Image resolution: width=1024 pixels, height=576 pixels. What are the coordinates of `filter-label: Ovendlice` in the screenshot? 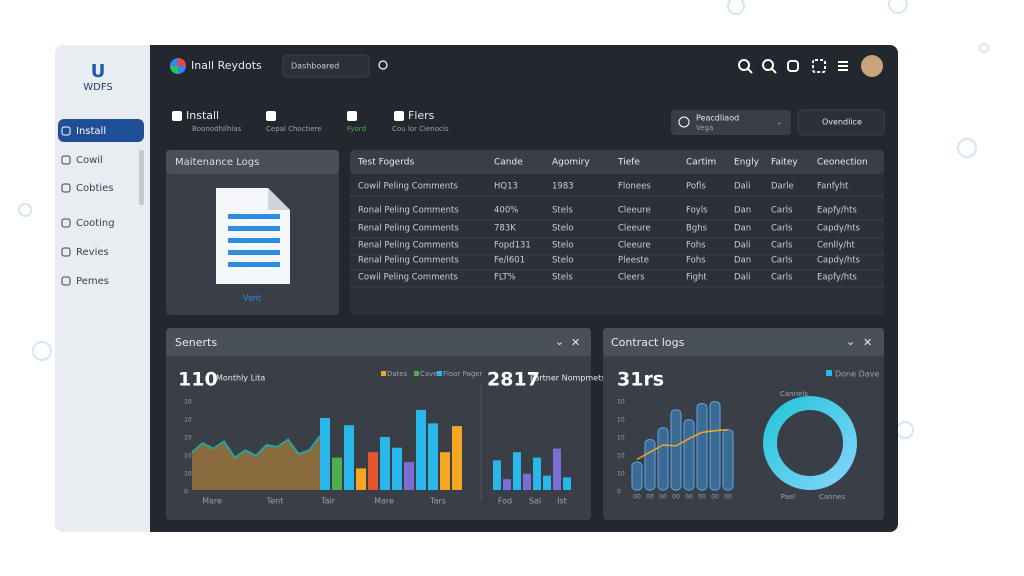 It's located at (842, 122).